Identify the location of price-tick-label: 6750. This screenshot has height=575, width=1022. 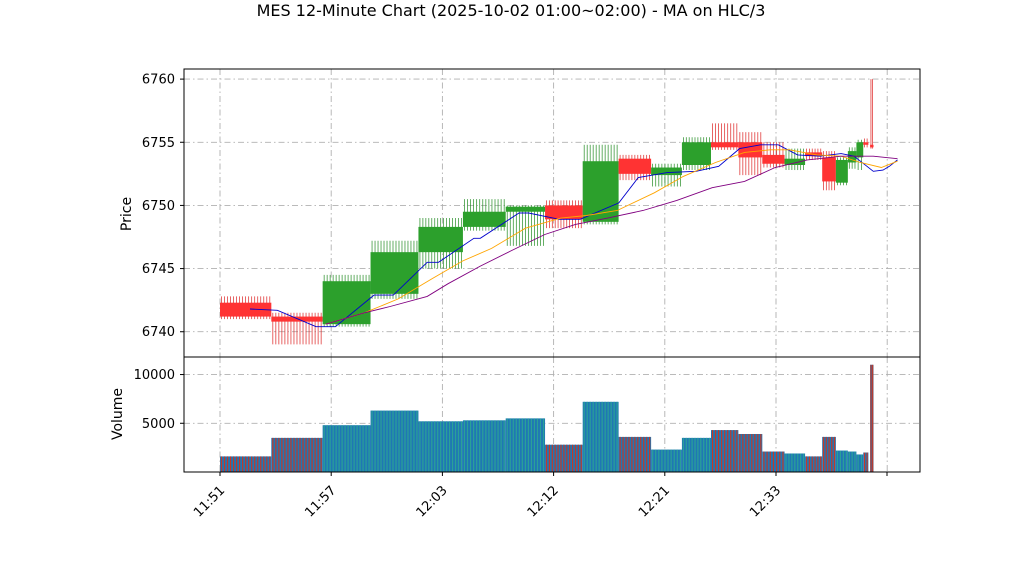
(158, 206).